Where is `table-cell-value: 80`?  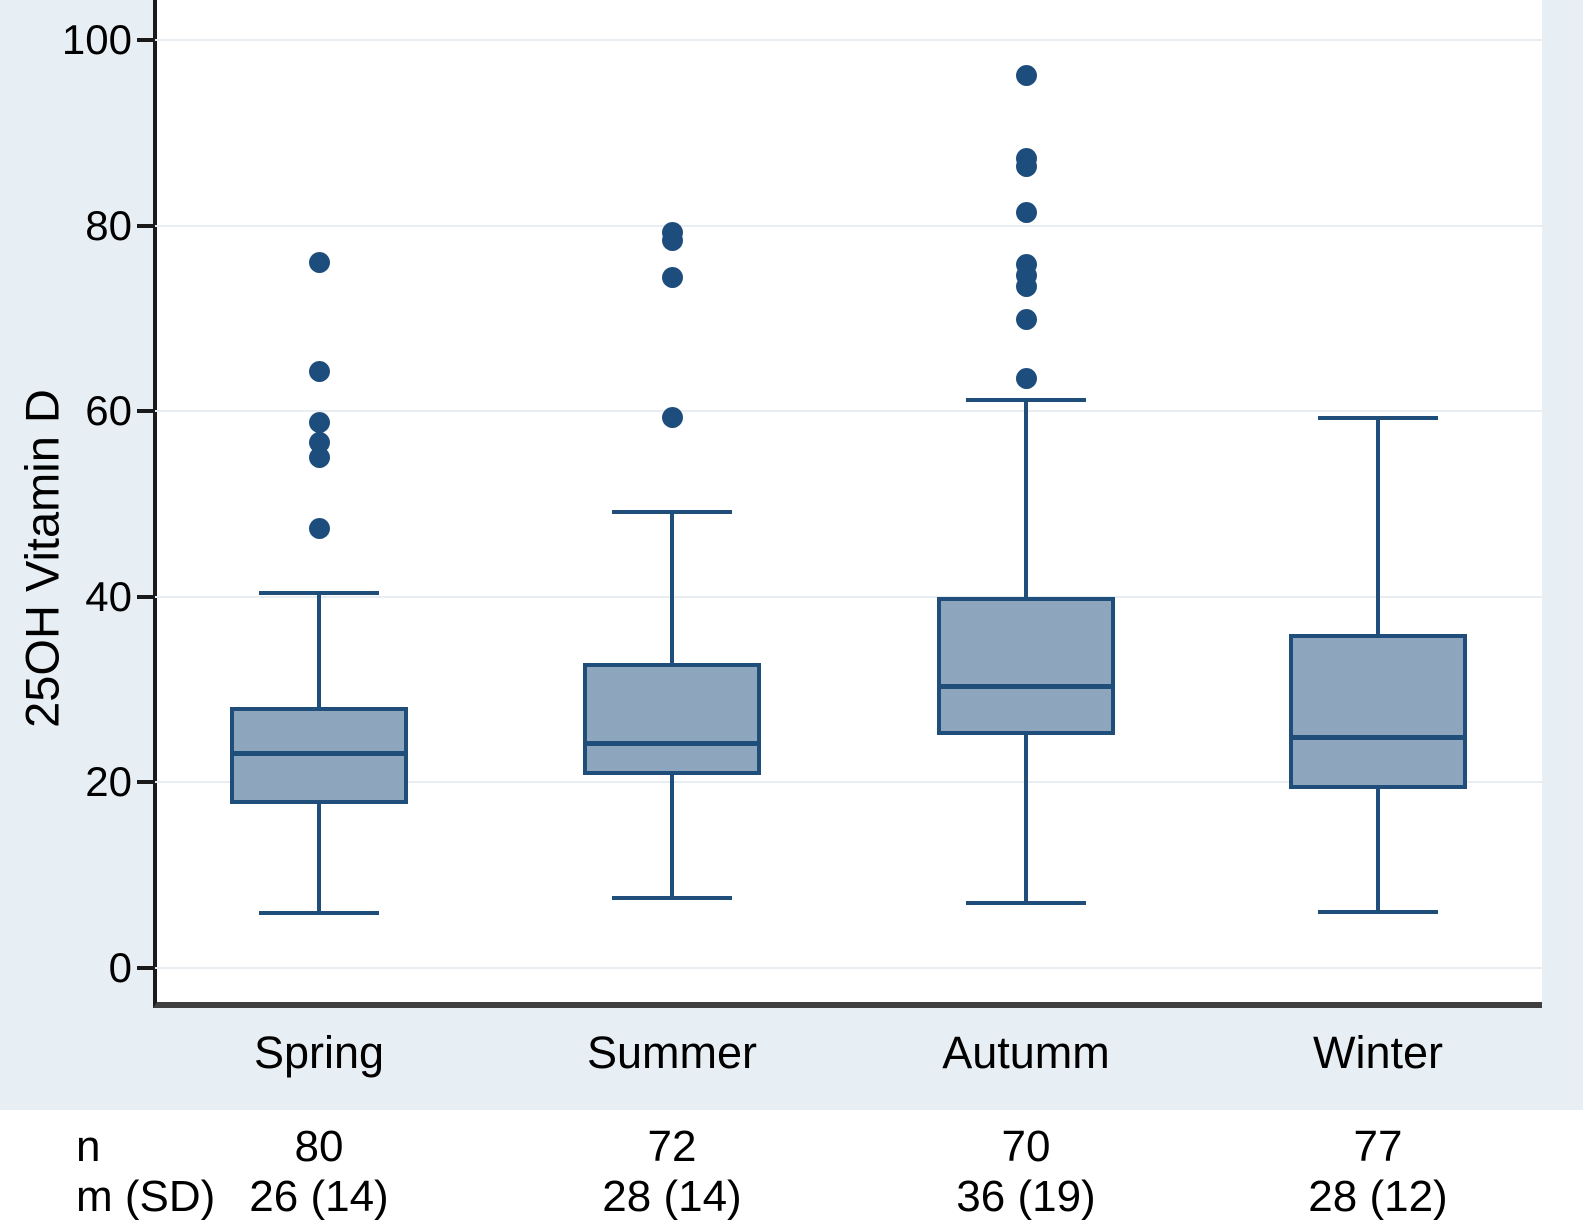 table-cell-value: 80 is located at coordinates (319, 1146).